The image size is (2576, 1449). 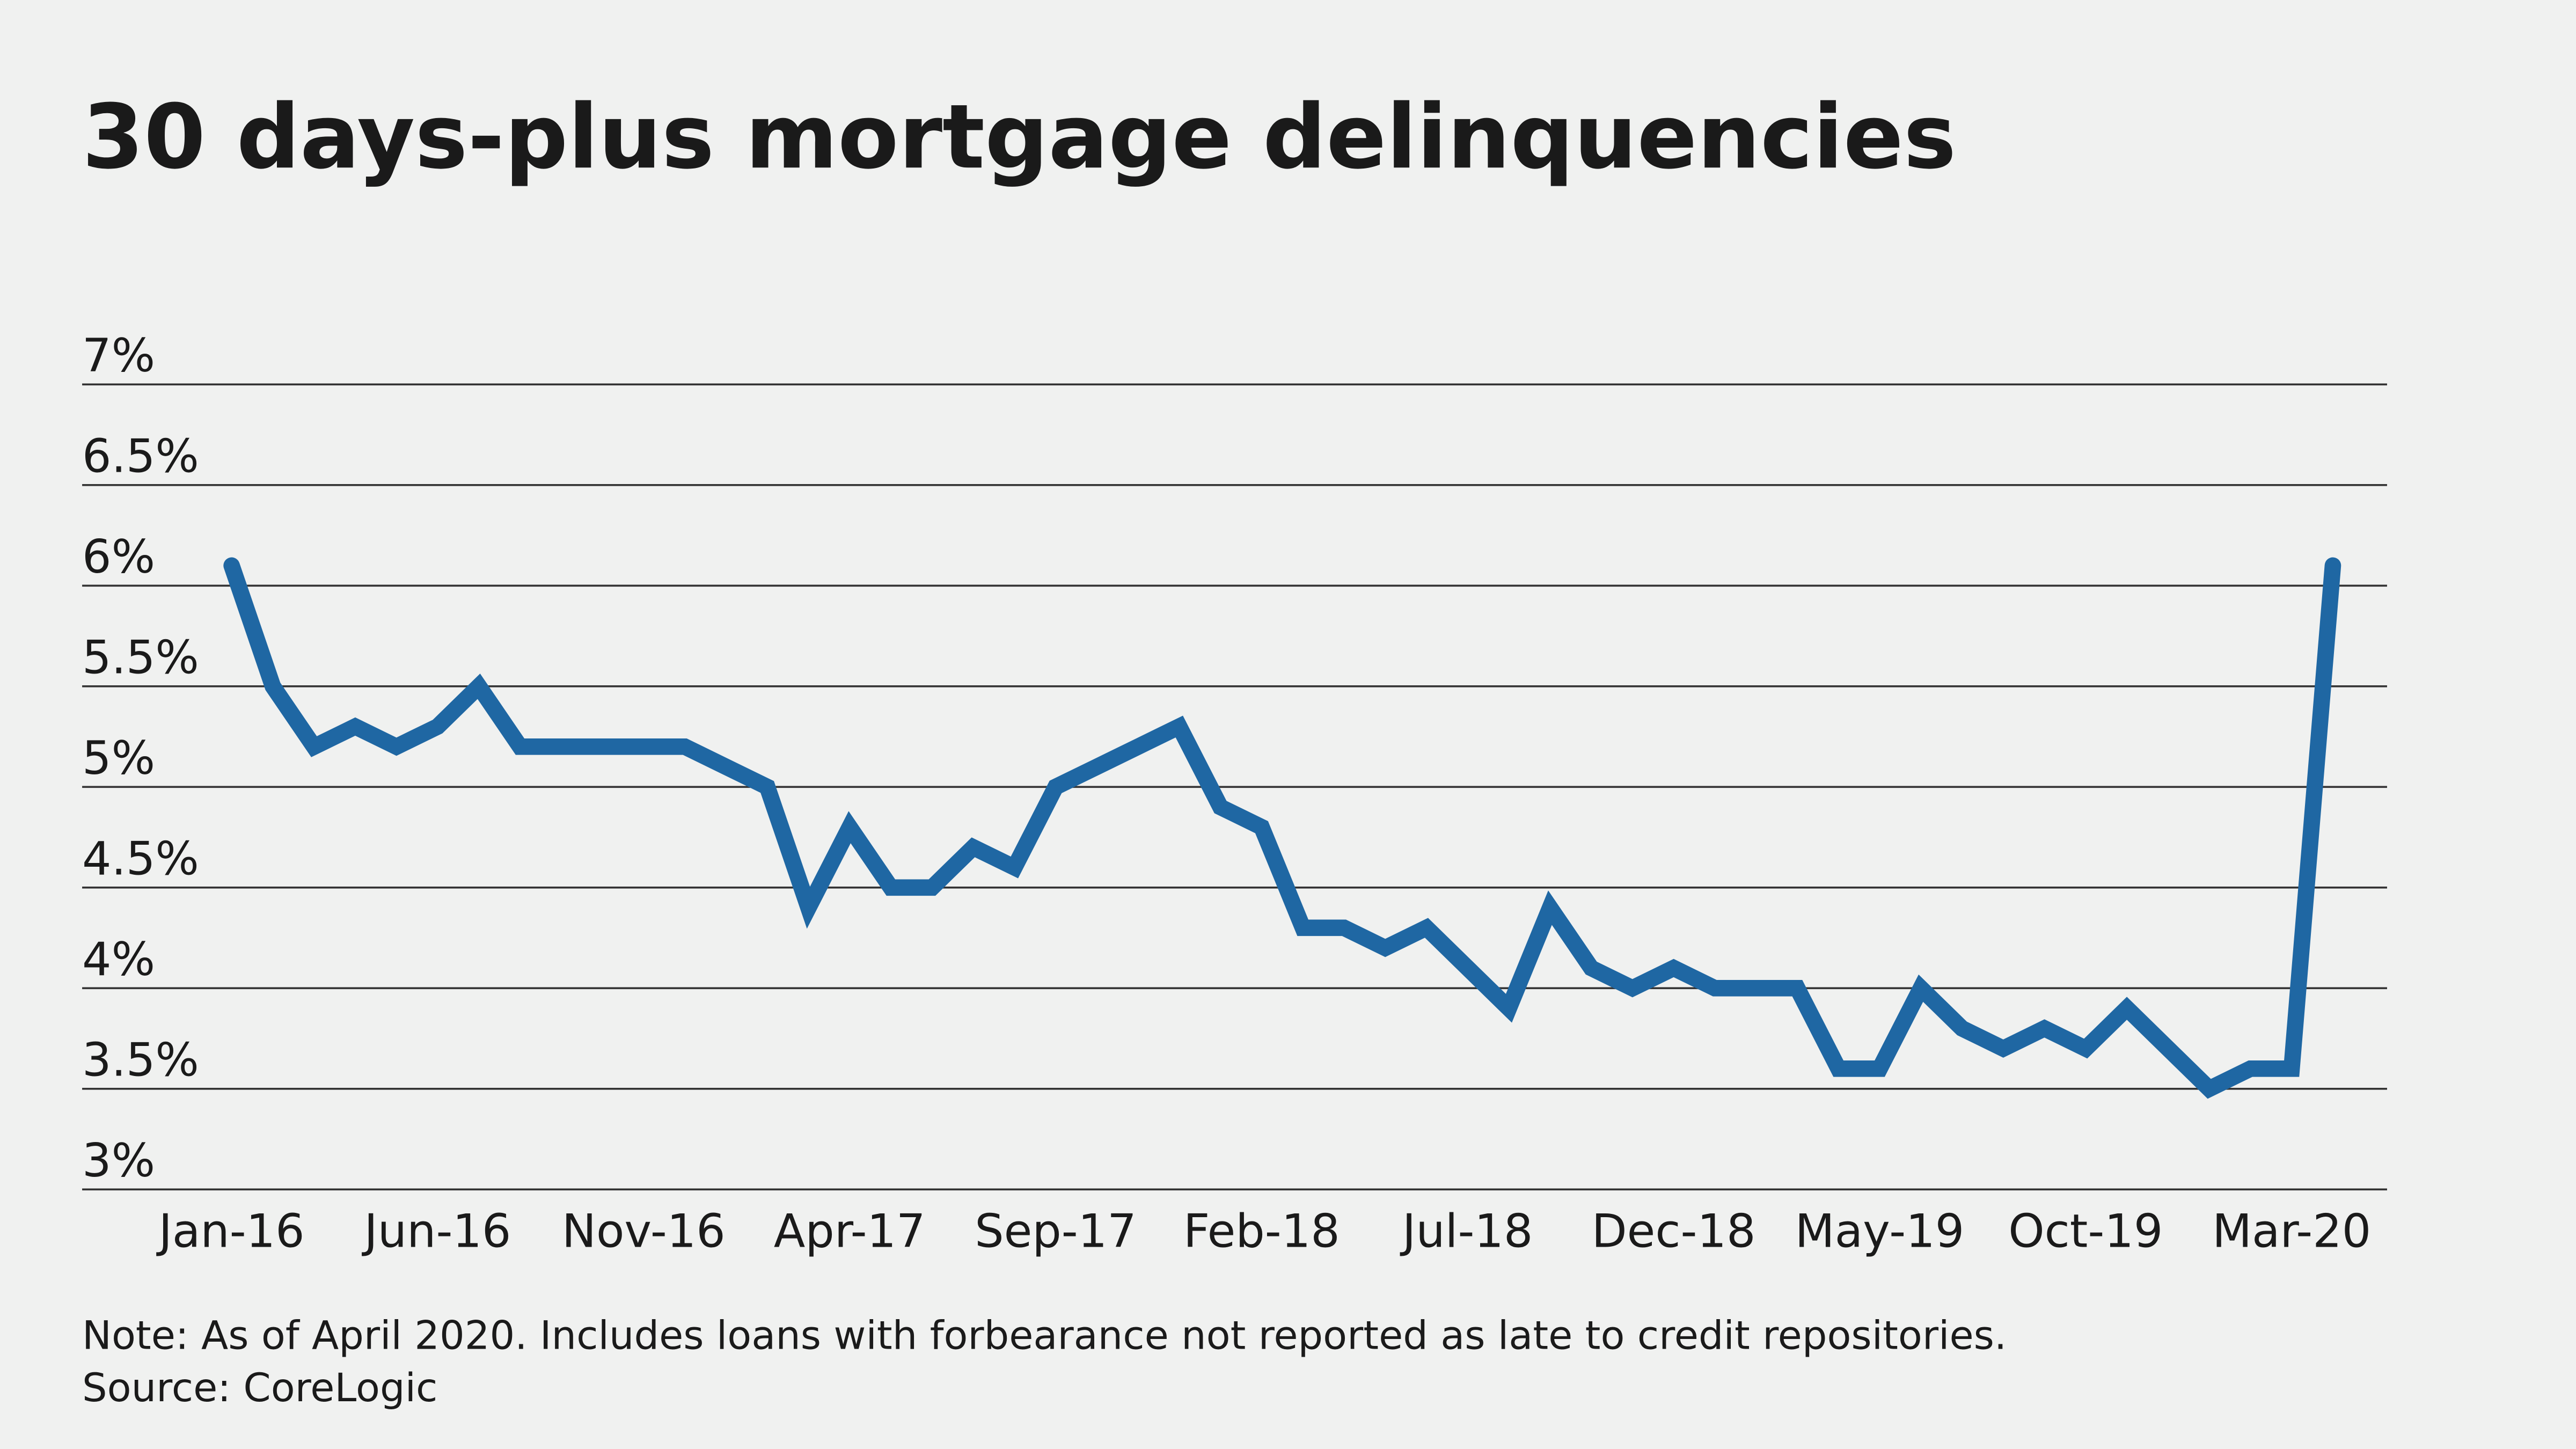 What do you see at coordinates (118, 1161) in the screenshot?
I see `y-tick-label: 3%` at bounding box center [118, 1161].